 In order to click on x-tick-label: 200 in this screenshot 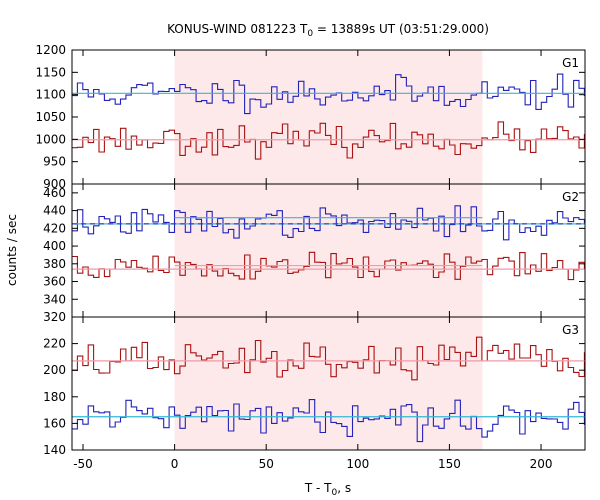, I will do `click(541, 464)`.